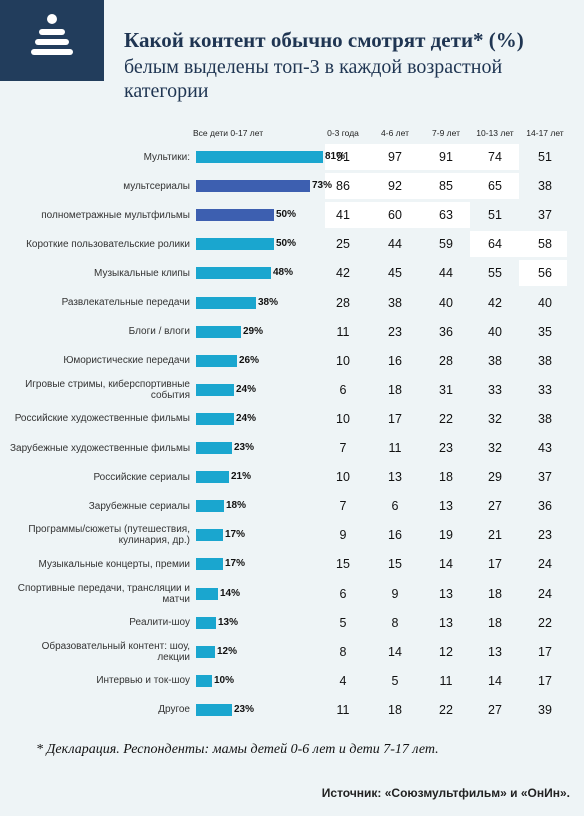 The image size is (584, 816). I want to click on age-column-header: 10-13 лет, so click(495, 133).